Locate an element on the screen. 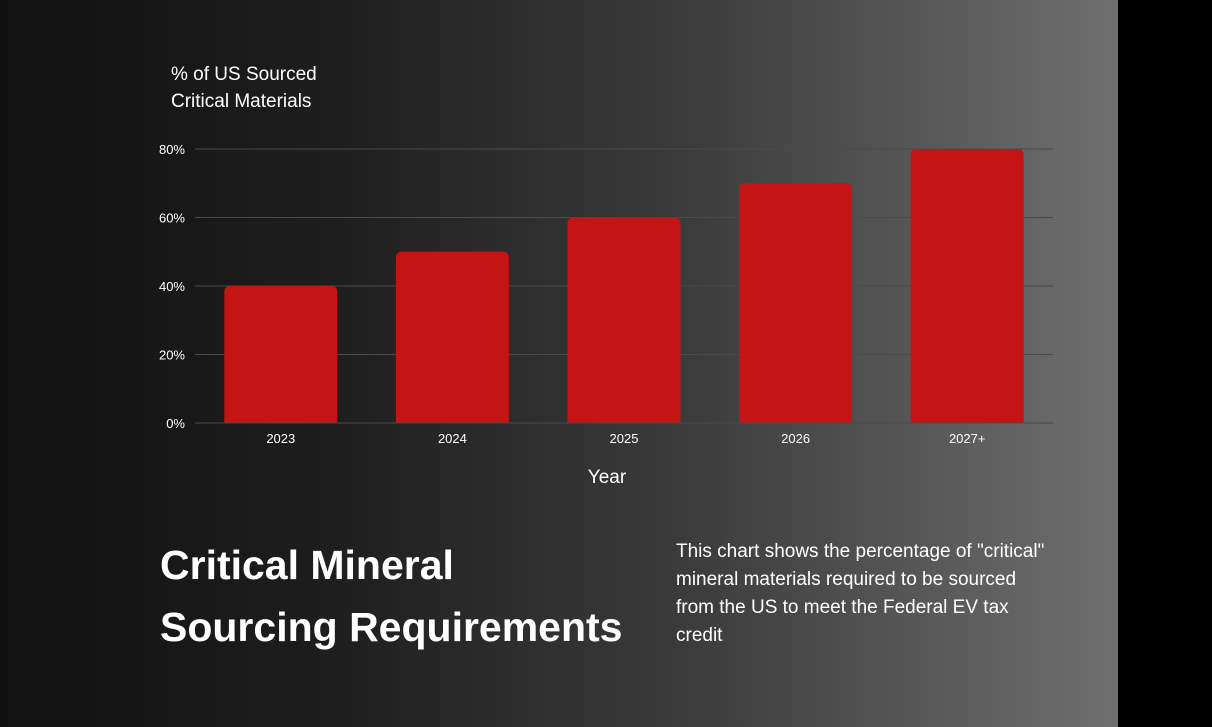 This screenshot has height=727, width=1212. y-tick-label: 60% is located at coordinates (172, 218).